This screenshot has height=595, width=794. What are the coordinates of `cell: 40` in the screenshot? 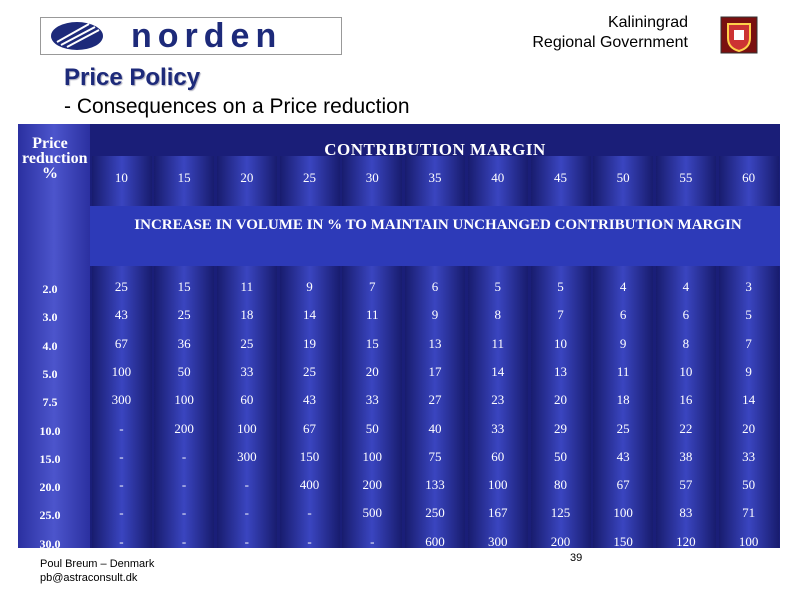 It's located at (435, 428).